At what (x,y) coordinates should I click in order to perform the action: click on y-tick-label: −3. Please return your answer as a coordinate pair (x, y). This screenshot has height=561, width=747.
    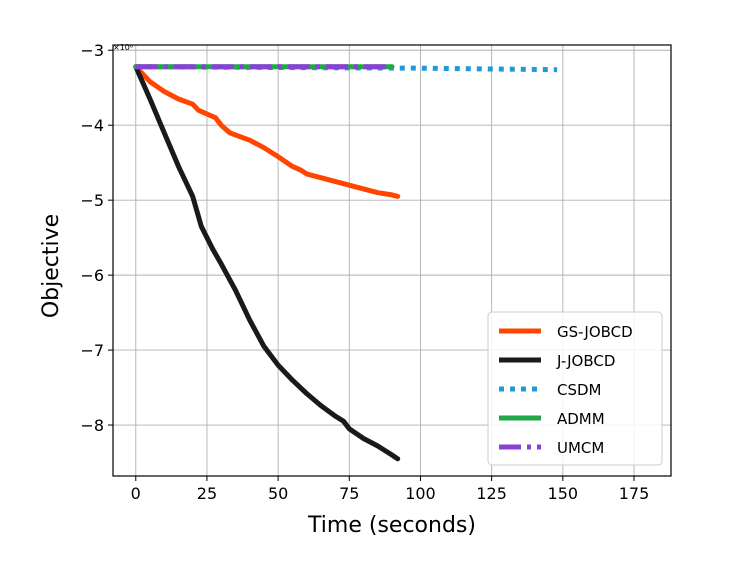
    Looking at the image, I should click on (92, 50).